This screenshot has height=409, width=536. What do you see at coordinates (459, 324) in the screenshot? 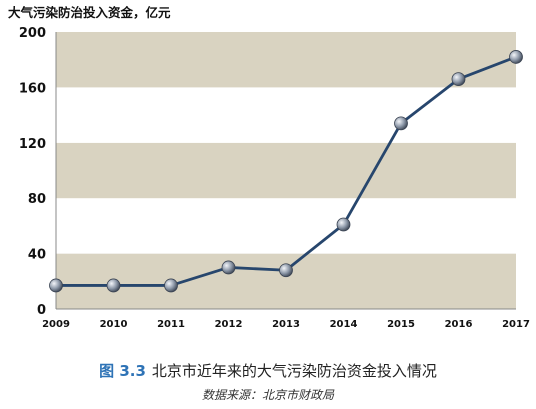
I see `x-tick-label: 2016` at bounding box center [459, 324].